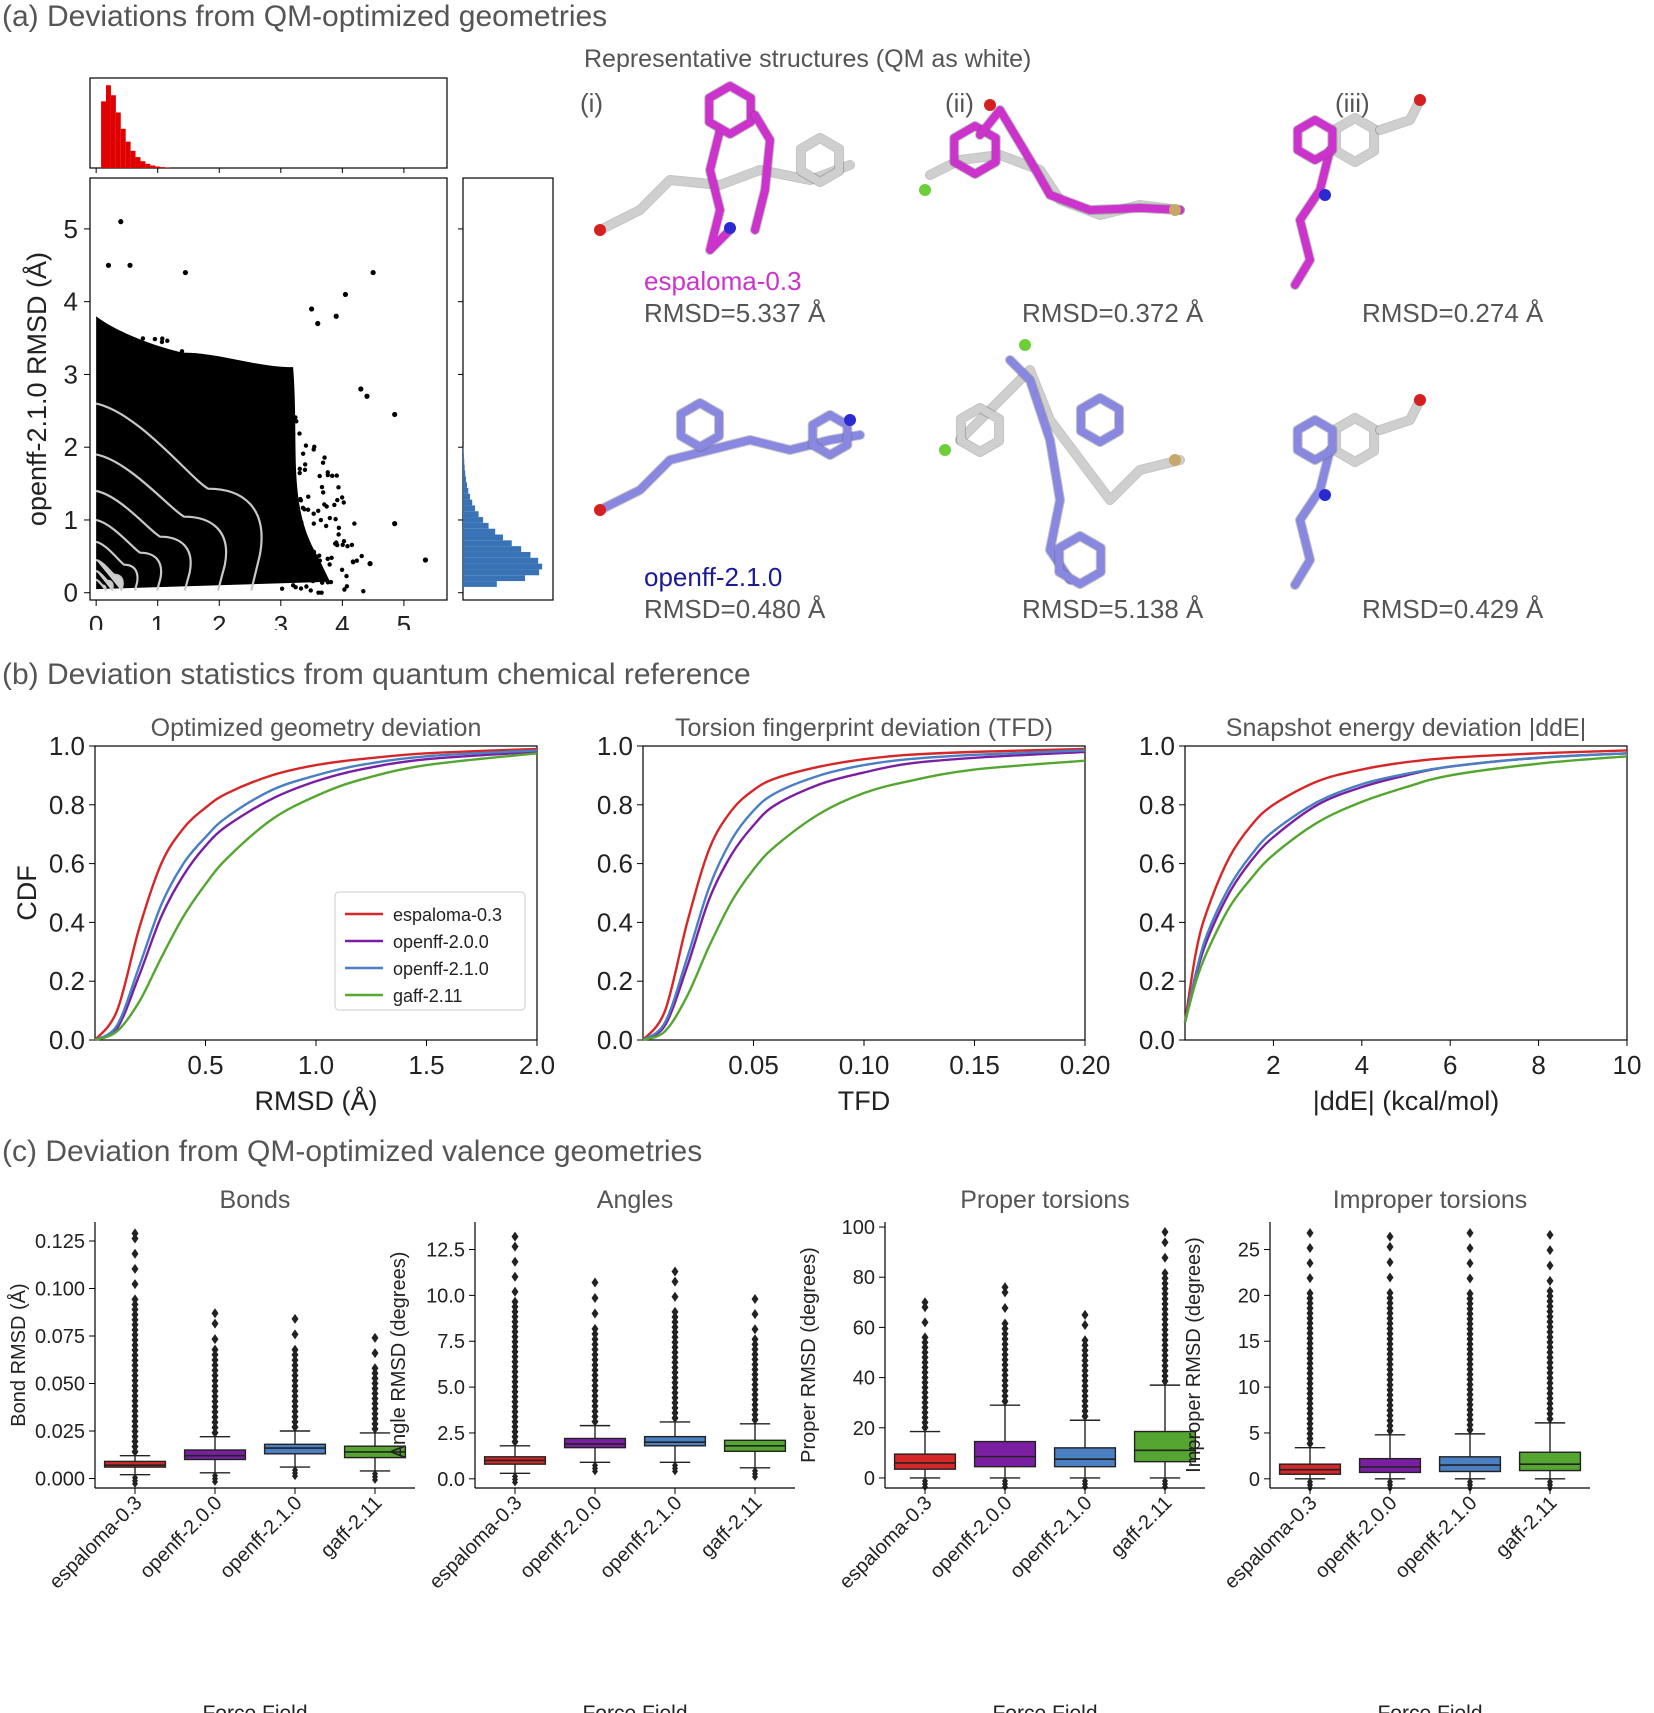 The width and height of the screenshot is (1654, 1713). I want to click on cdf-line-gaff-2.11, so click(864, 900).